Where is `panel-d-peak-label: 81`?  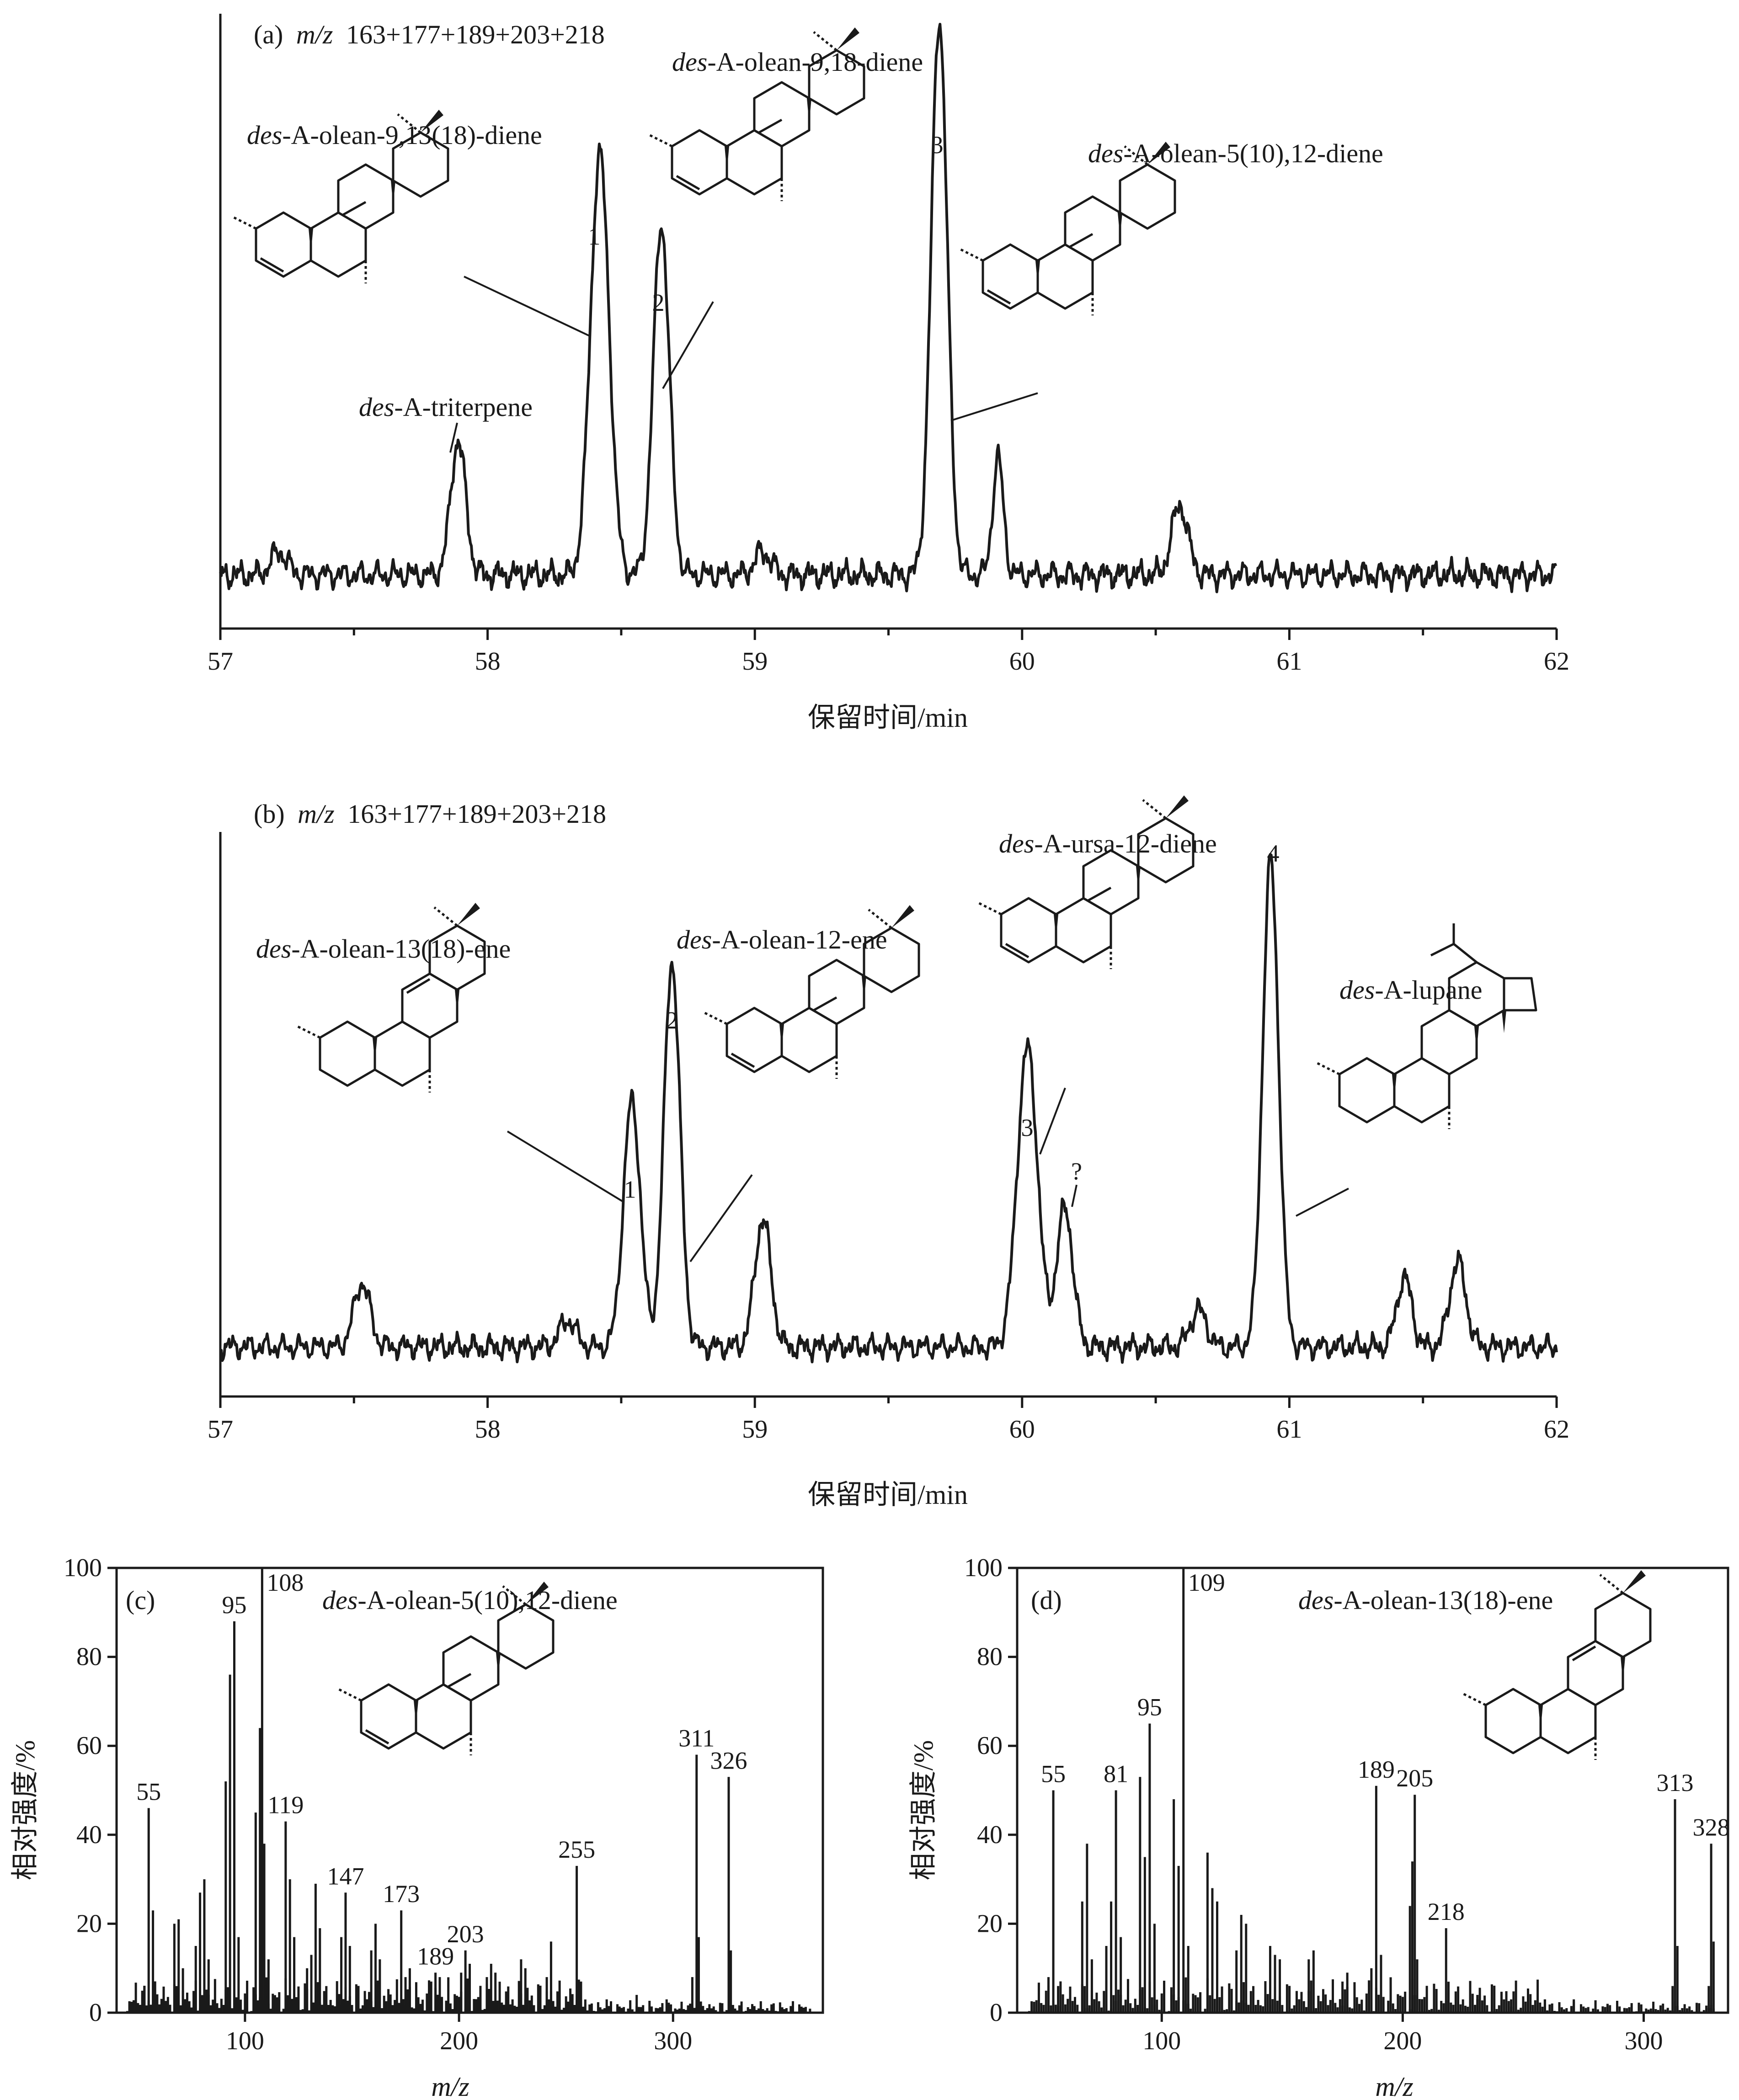
panel-d-peak-label: 81 is located at coordinates (1116, 1774).